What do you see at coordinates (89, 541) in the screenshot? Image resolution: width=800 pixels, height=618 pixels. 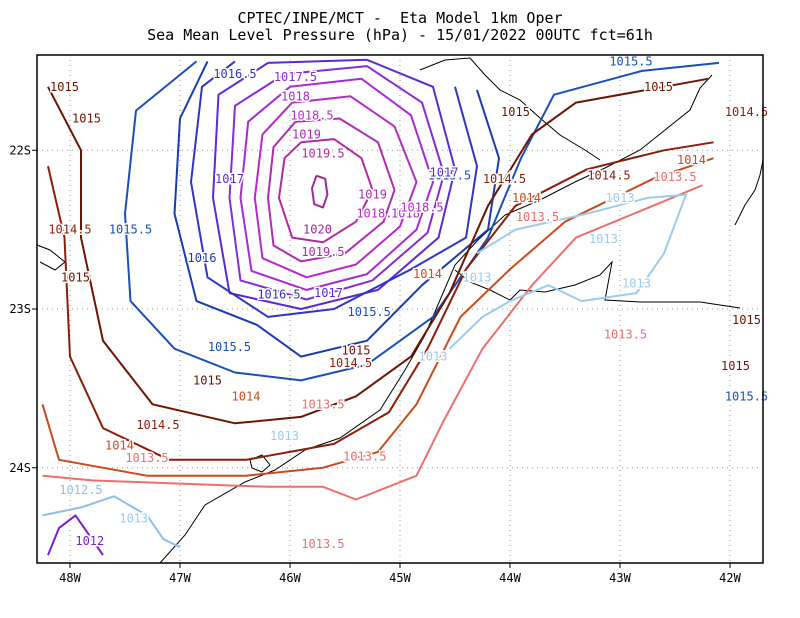 I see `isobar-label: 1012` at bounding box center [89, 541].